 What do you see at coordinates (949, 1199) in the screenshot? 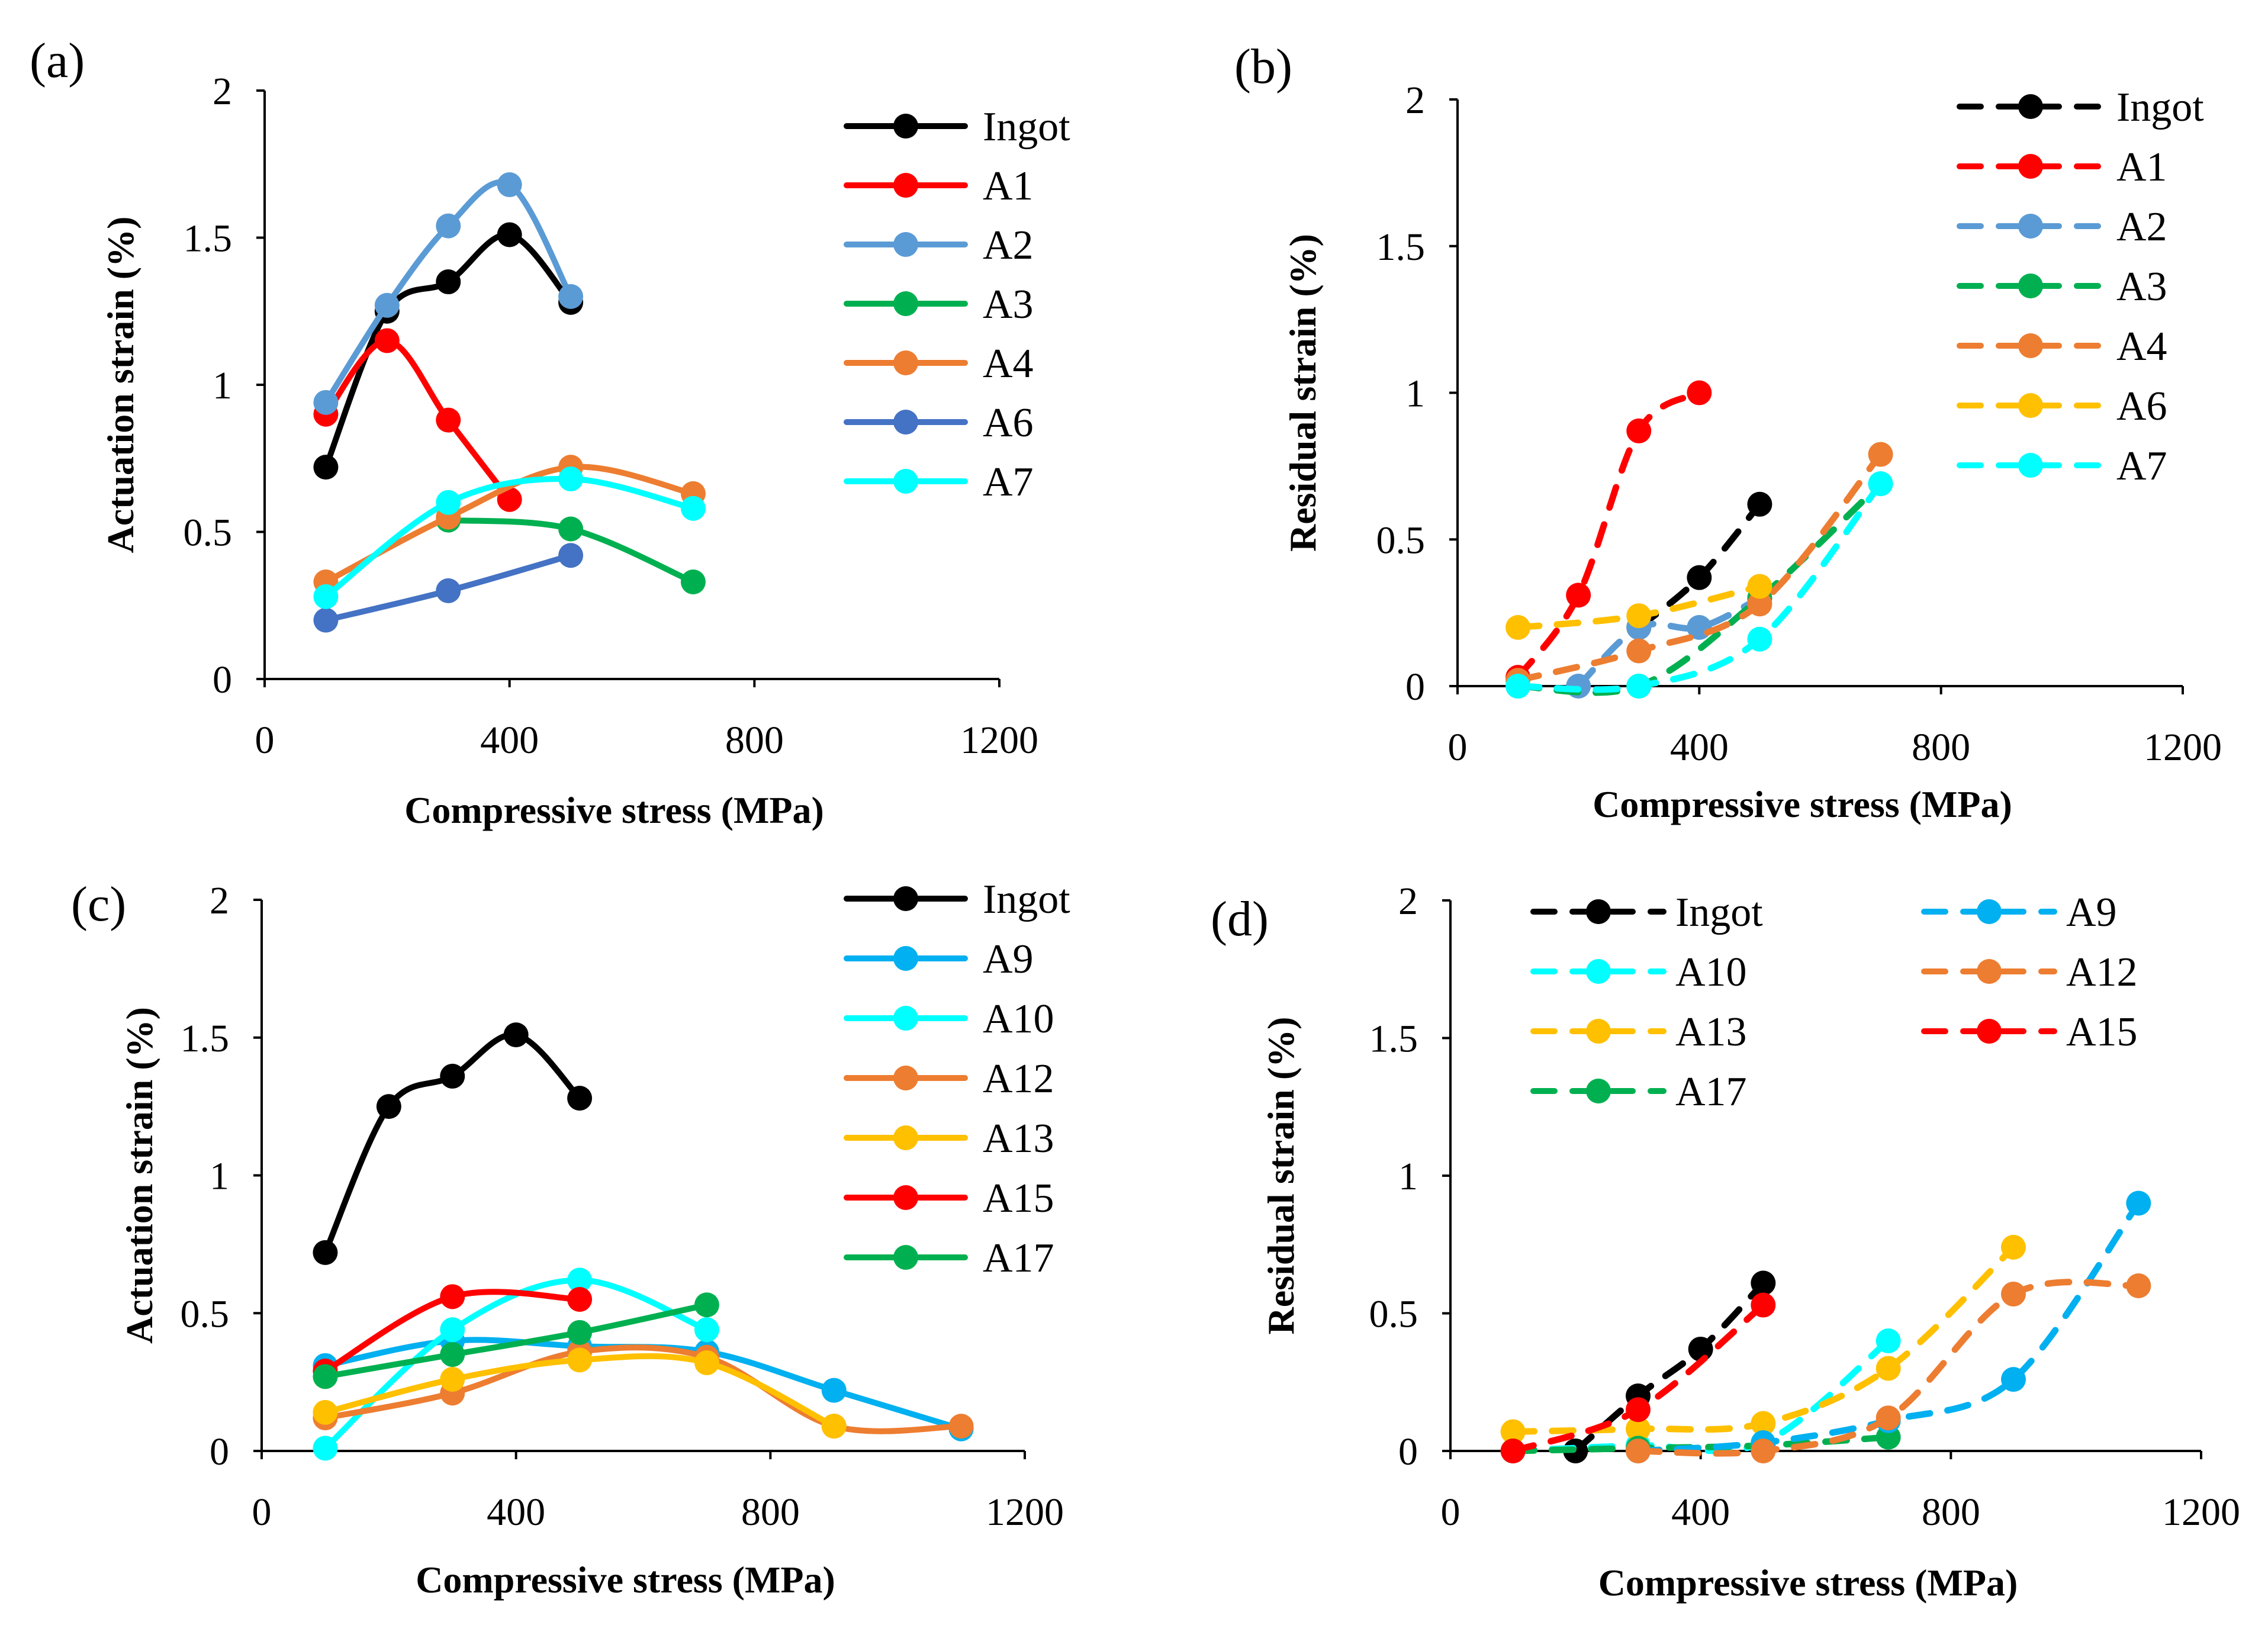
I see `legend-item-a15: A15` at bounding box center [949, 1199].